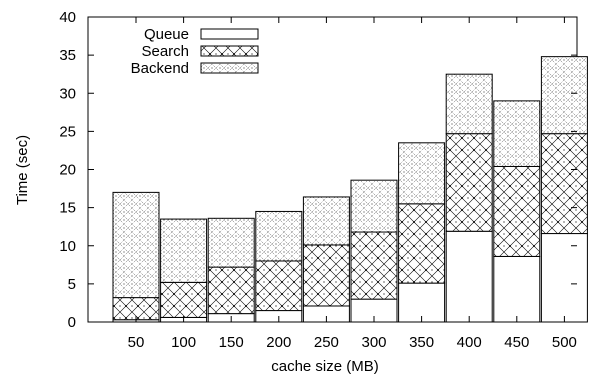  Describe the element at coordinates (72, 284) in the screenshot. I see `y-tick-label: 5` at that location.